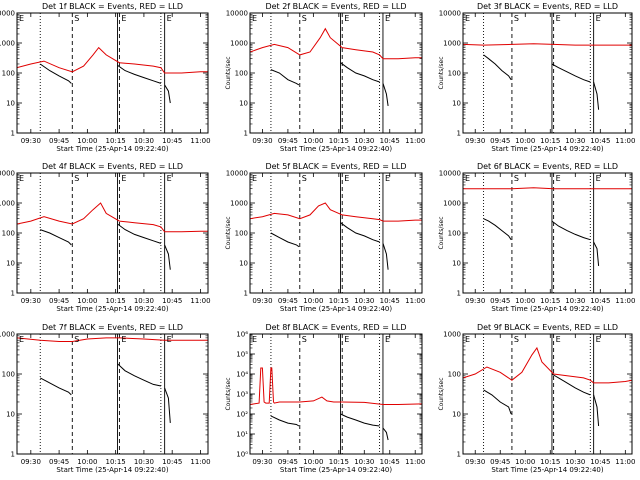 This screenshot has height=480, width=640. Describe the element at coordinates (242, 435) in the screenshot. I see `y-tick-label: 10¹` at that location.